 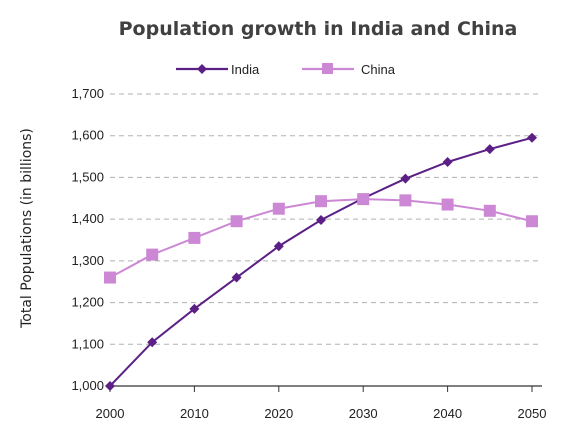 What do you see at coordinates (87, 260) in the screenshot?
I see `y-tick-label: 1,300` at bounding box center [87, 260].